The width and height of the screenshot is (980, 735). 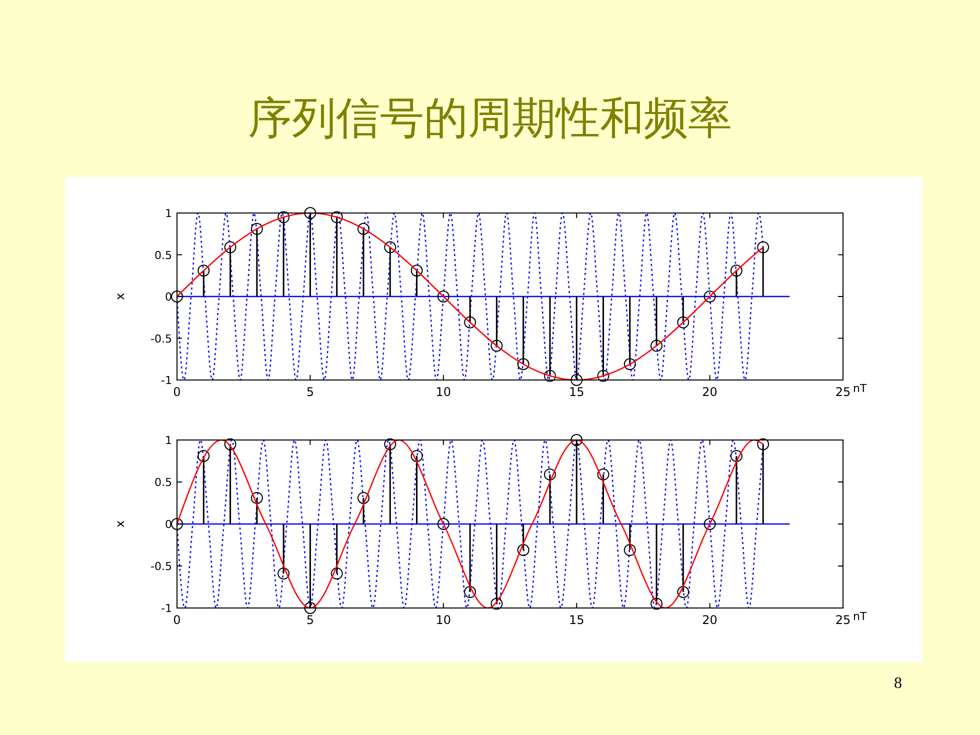 What do you see at coordinates (490, 118) in the screenshot?
I see `chart-title: 序列信号的周期性和频率` at bounding box center [490, 118].